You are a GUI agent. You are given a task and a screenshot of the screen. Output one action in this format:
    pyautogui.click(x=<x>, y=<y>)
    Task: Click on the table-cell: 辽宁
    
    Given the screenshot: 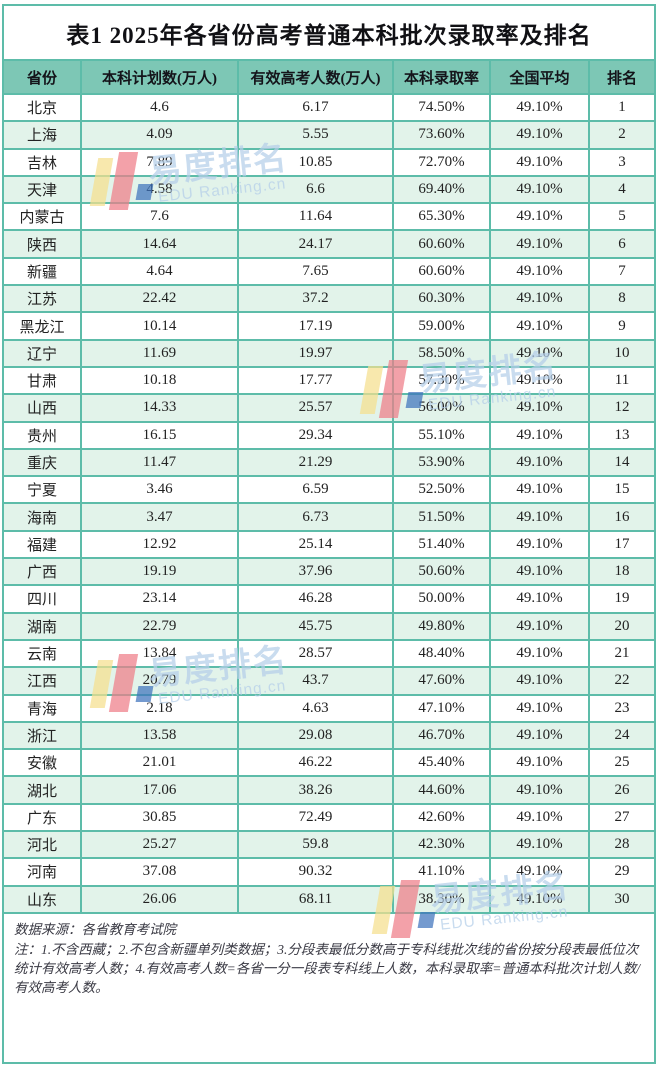 What is the action you would take?
    pyautogui.click(x=43, y=353)
    